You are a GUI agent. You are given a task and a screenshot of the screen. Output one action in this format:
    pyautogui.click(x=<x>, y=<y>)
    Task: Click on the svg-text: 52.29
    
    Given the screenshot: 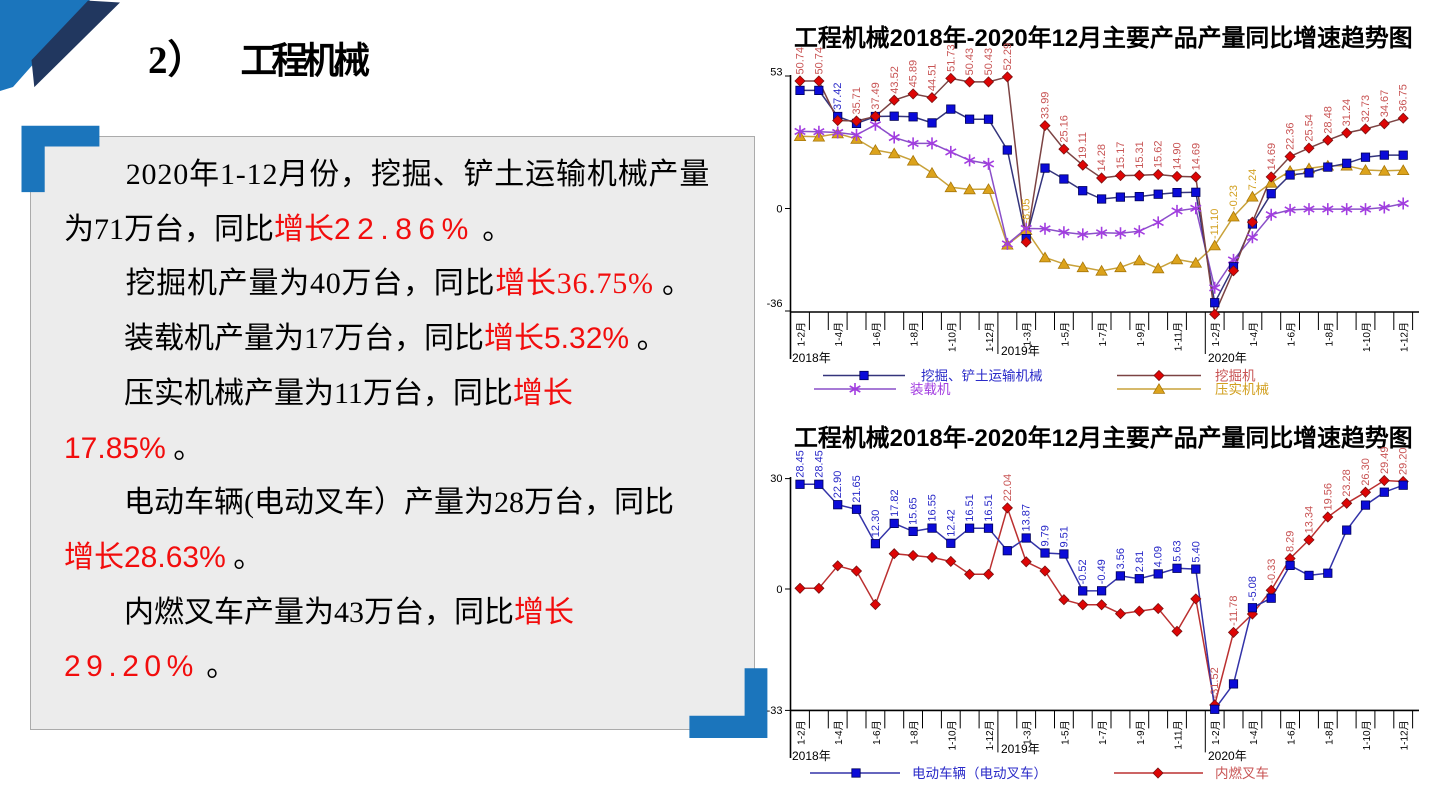 What is the action you would take?
    pyautogui.click(x=1008, y=57)
    